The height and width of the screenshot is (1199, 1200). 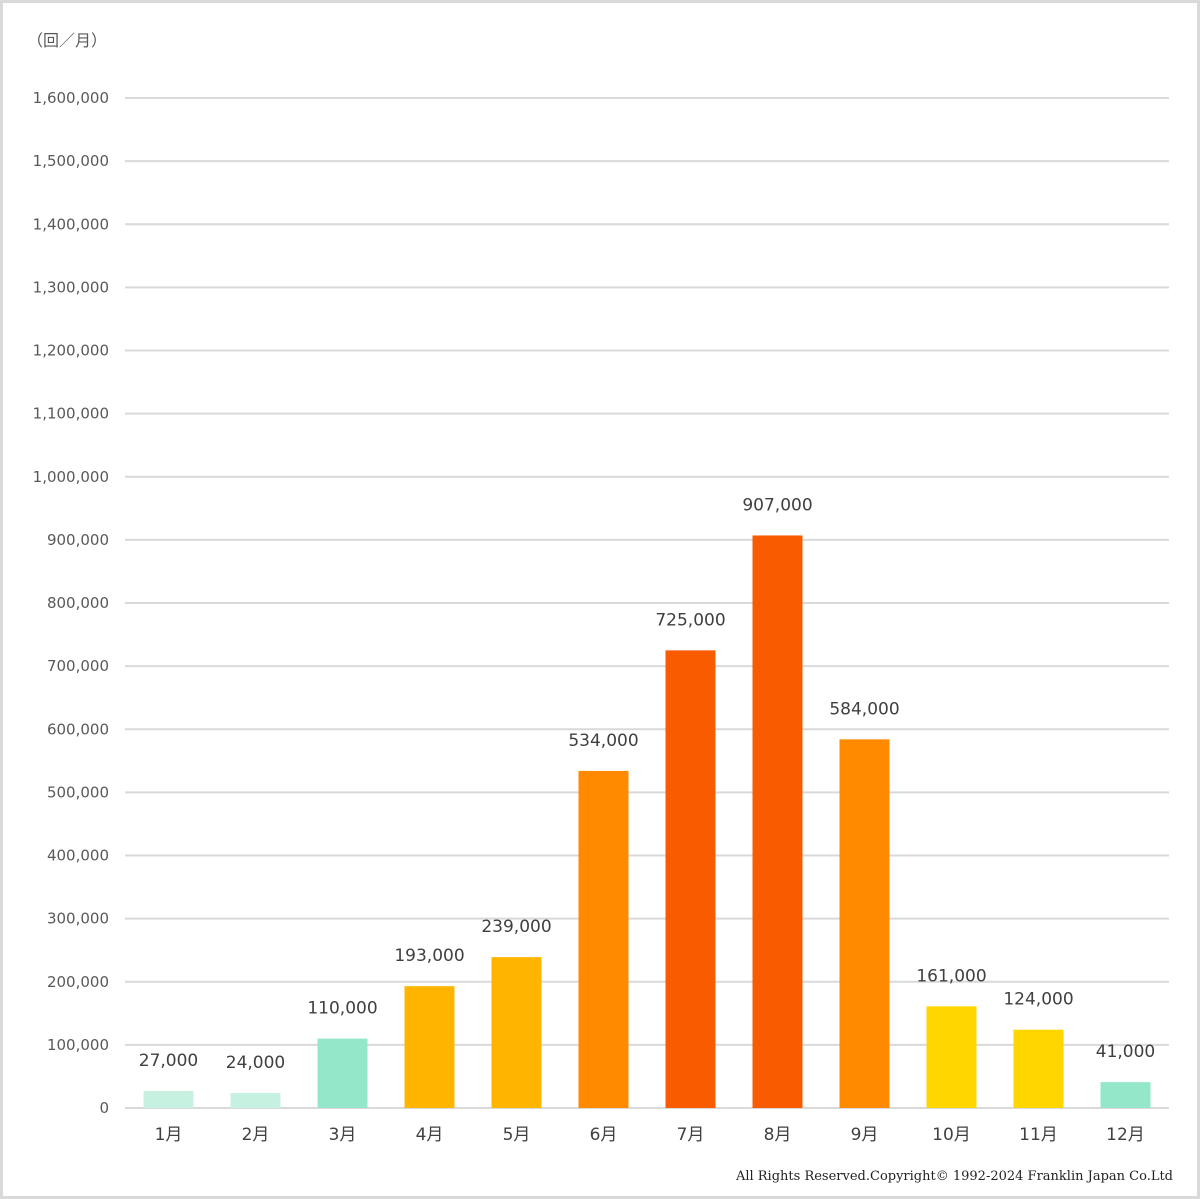 I want to click on x-tick-label: 7月, so click(x=691, y=1135).